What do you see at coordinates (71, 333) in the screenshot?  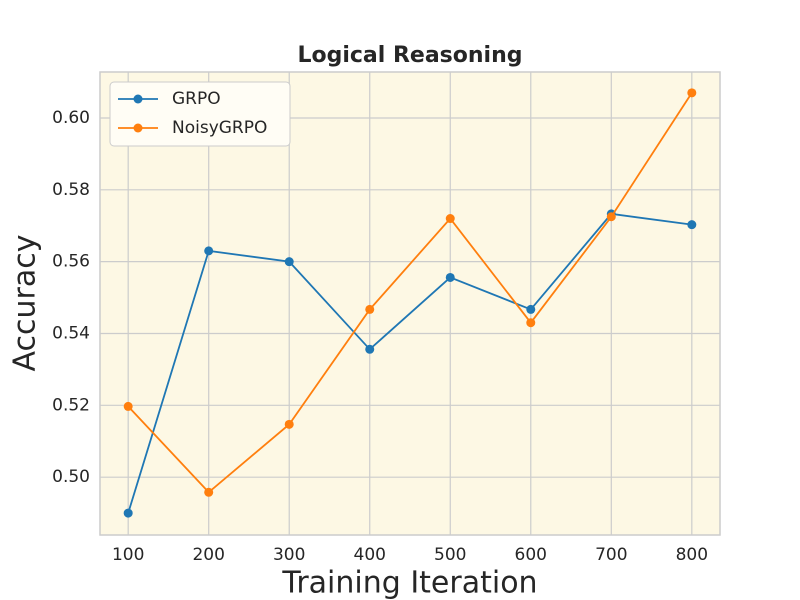 I see `y-tick-label: 0.54` at bounding box center [71, 333].